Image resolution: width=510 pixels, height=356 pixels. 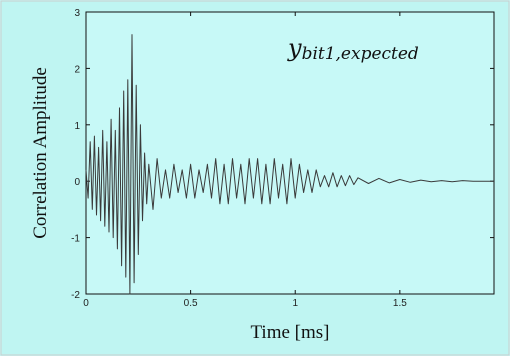 I want to click on x-tick-label: 1.5, so click(x=400, y=303).